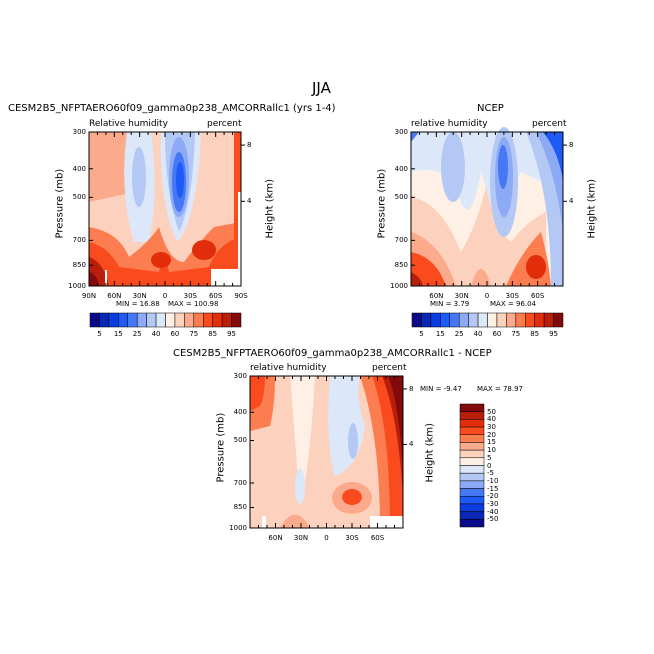 Image resolution: width=654 pixels, height=654 pixels. What do you see at coordinates (554, 334) in the screenshot?
I see `colorbar-label: 95` at bounding box center [554, 334].